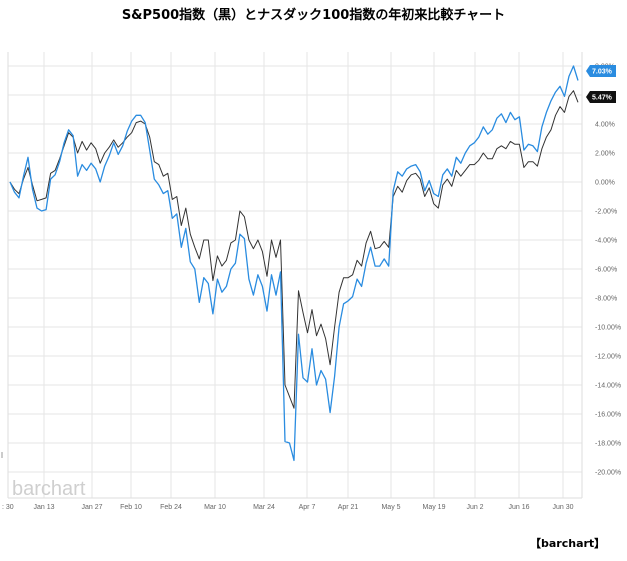 The height and width of the screenshot is (561, 627). Describe the element at coordinates (91, 507) in the screenshot. I see `x-tick-label: Jan 27` at that location.